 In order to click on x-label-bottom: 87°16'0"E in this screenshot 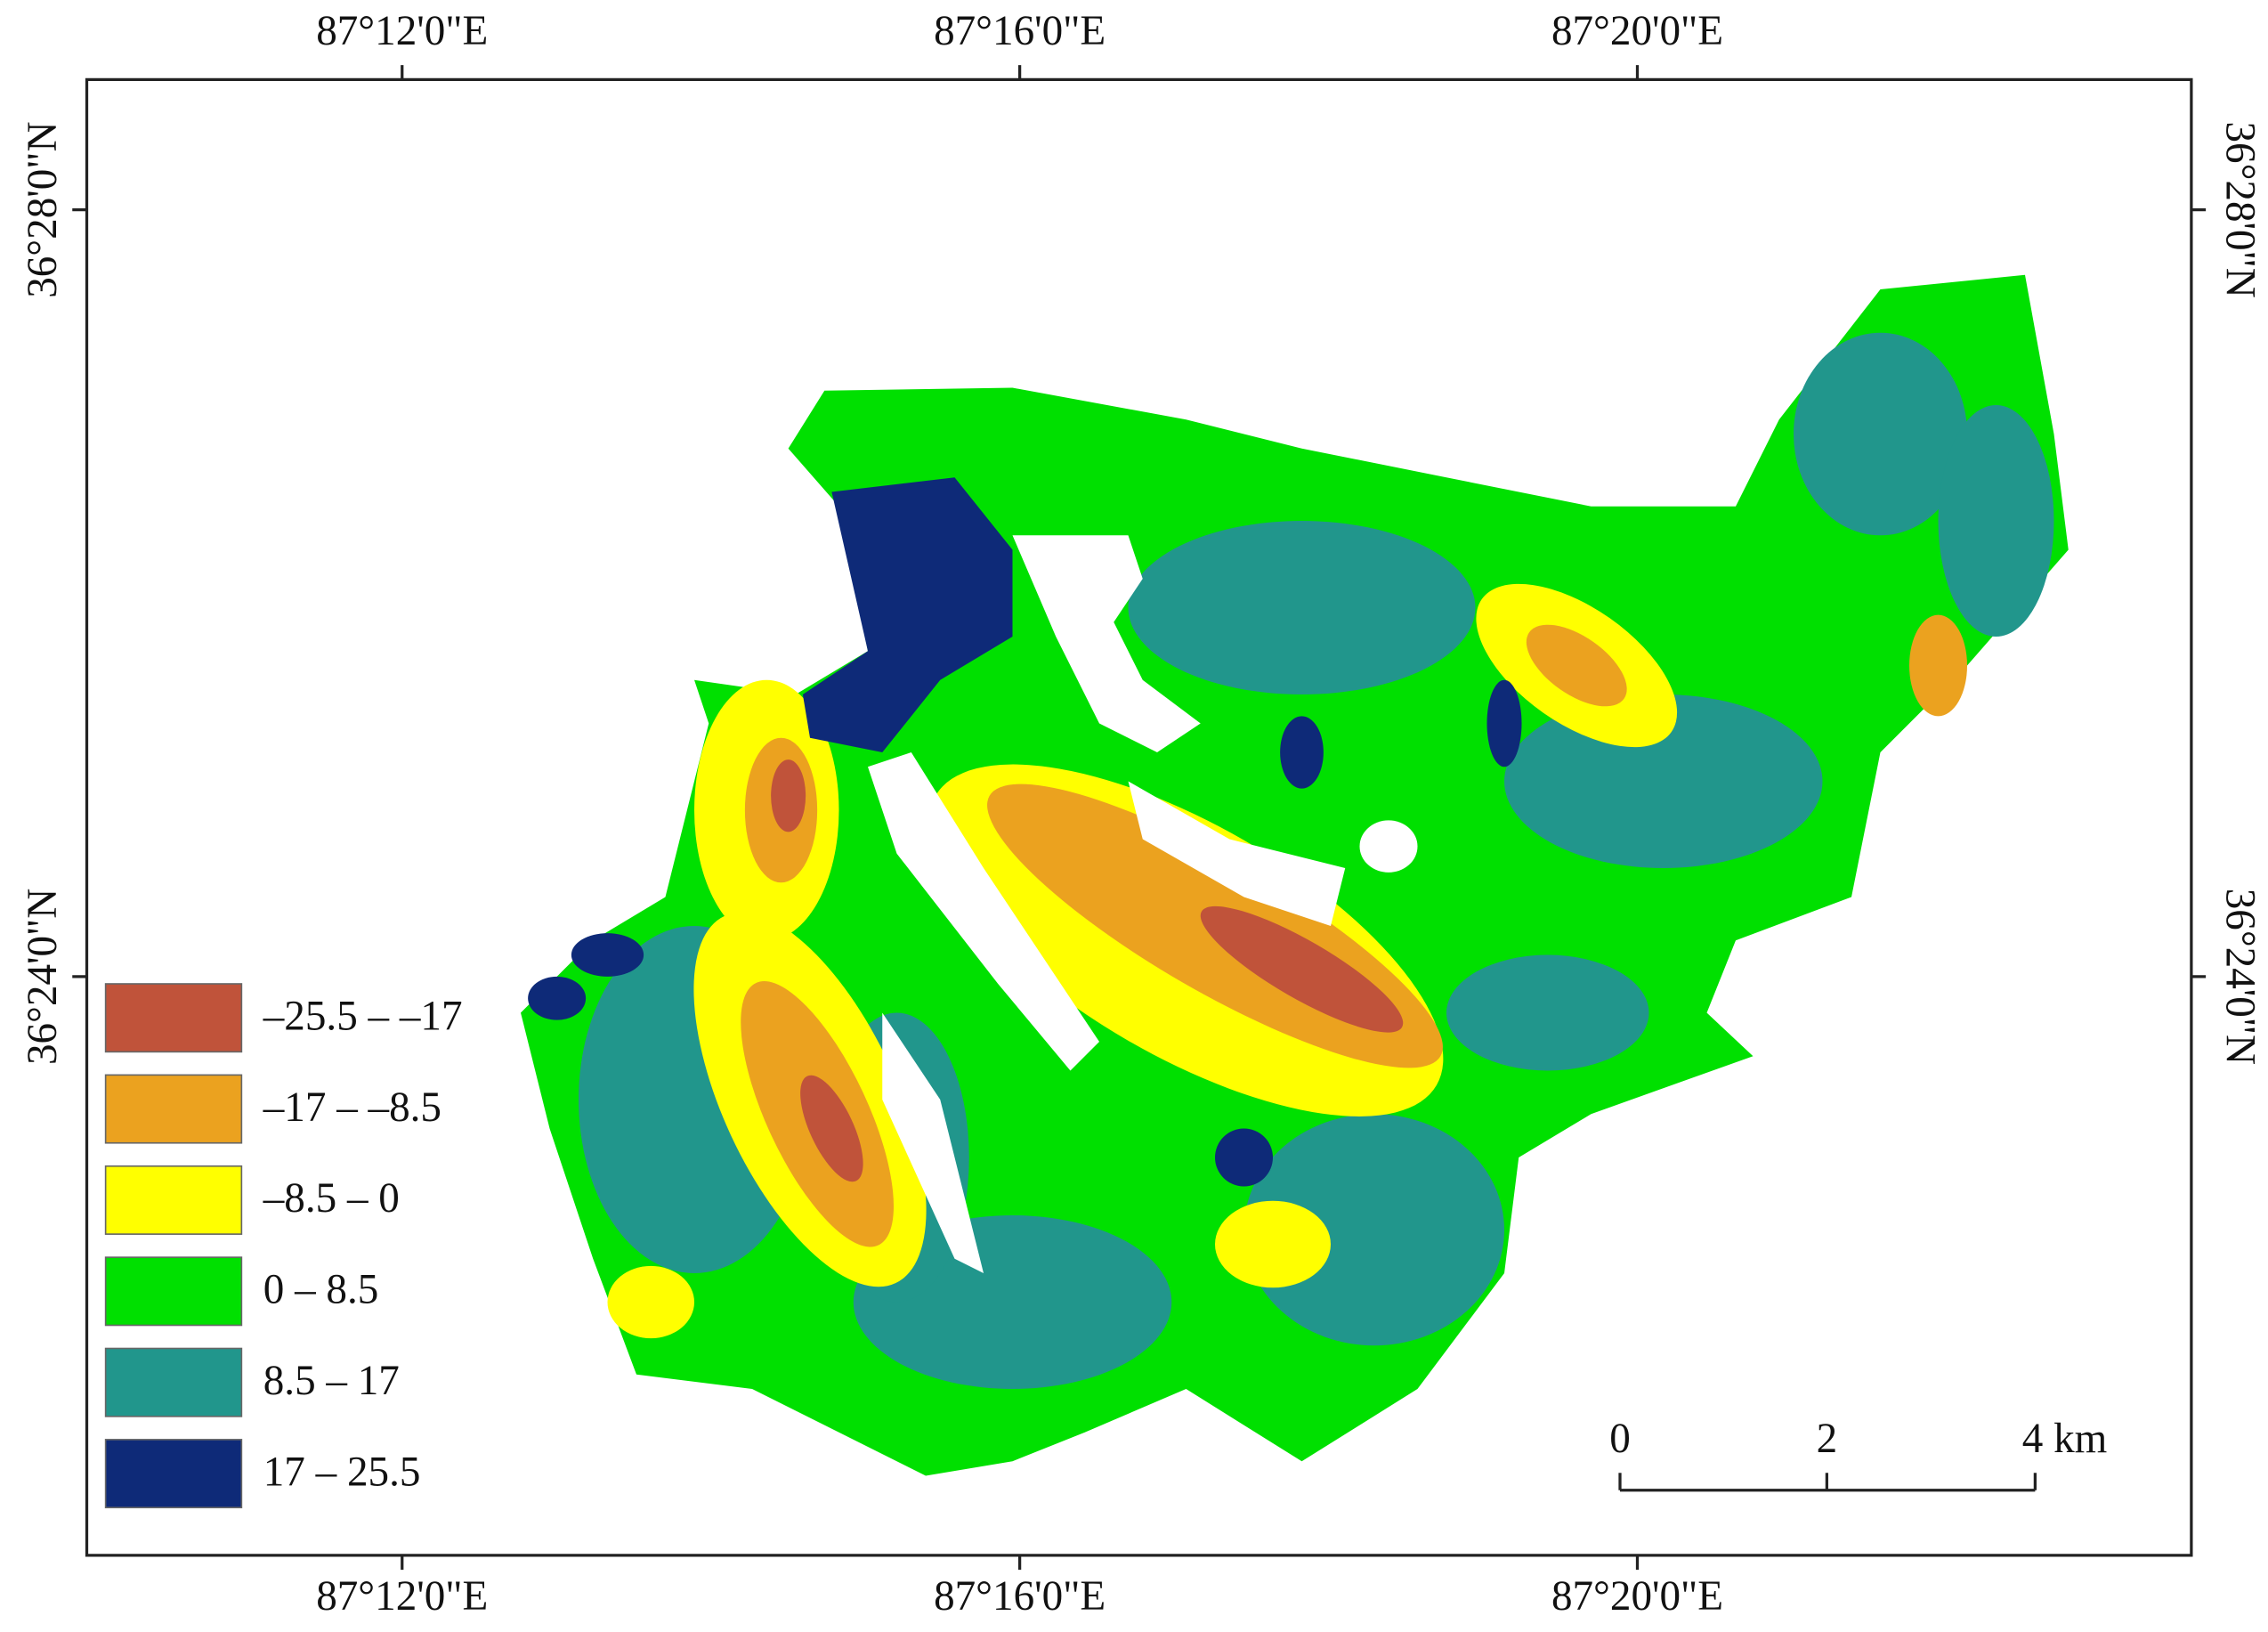, I will do `click(1020, 1596)`.